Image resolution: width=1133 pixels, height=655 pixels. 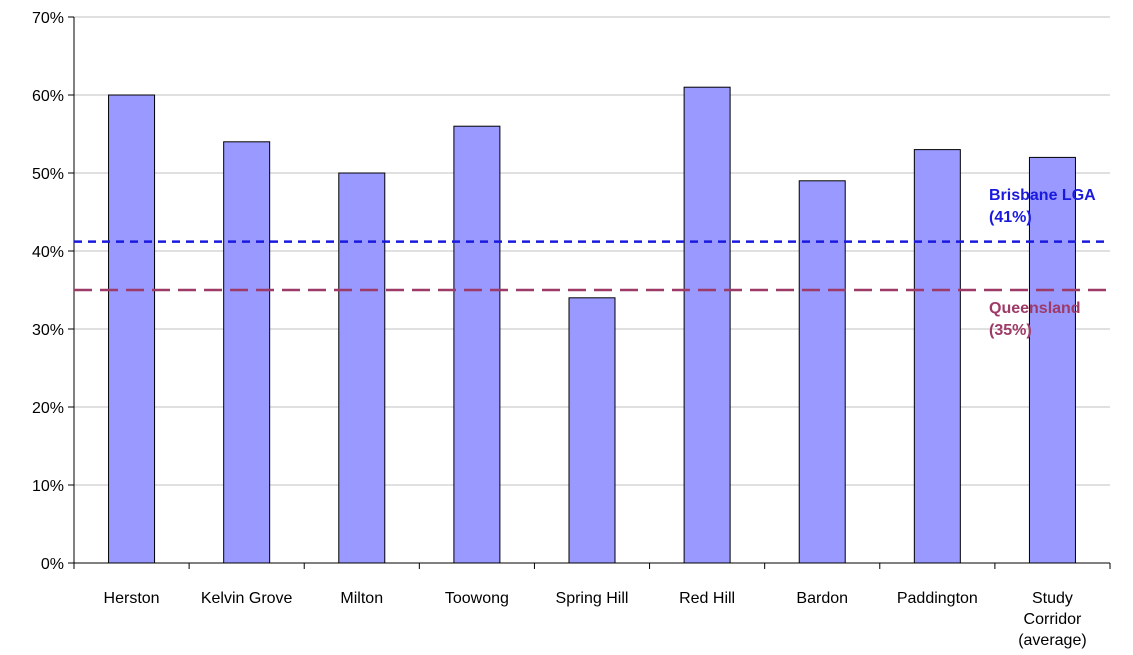 What do you see at coordinates (1035, 319) in the screenshot?
I see `reference-label: Queensland (35%)` at bounding box center [1035, 319].